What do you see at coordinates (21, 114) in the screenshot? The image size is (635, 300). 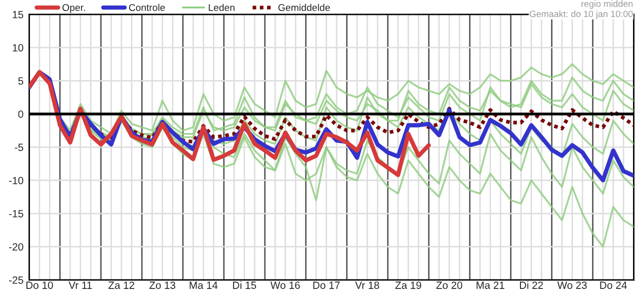 I see `y-tick-label: 0` at bounding box center [21, 114].